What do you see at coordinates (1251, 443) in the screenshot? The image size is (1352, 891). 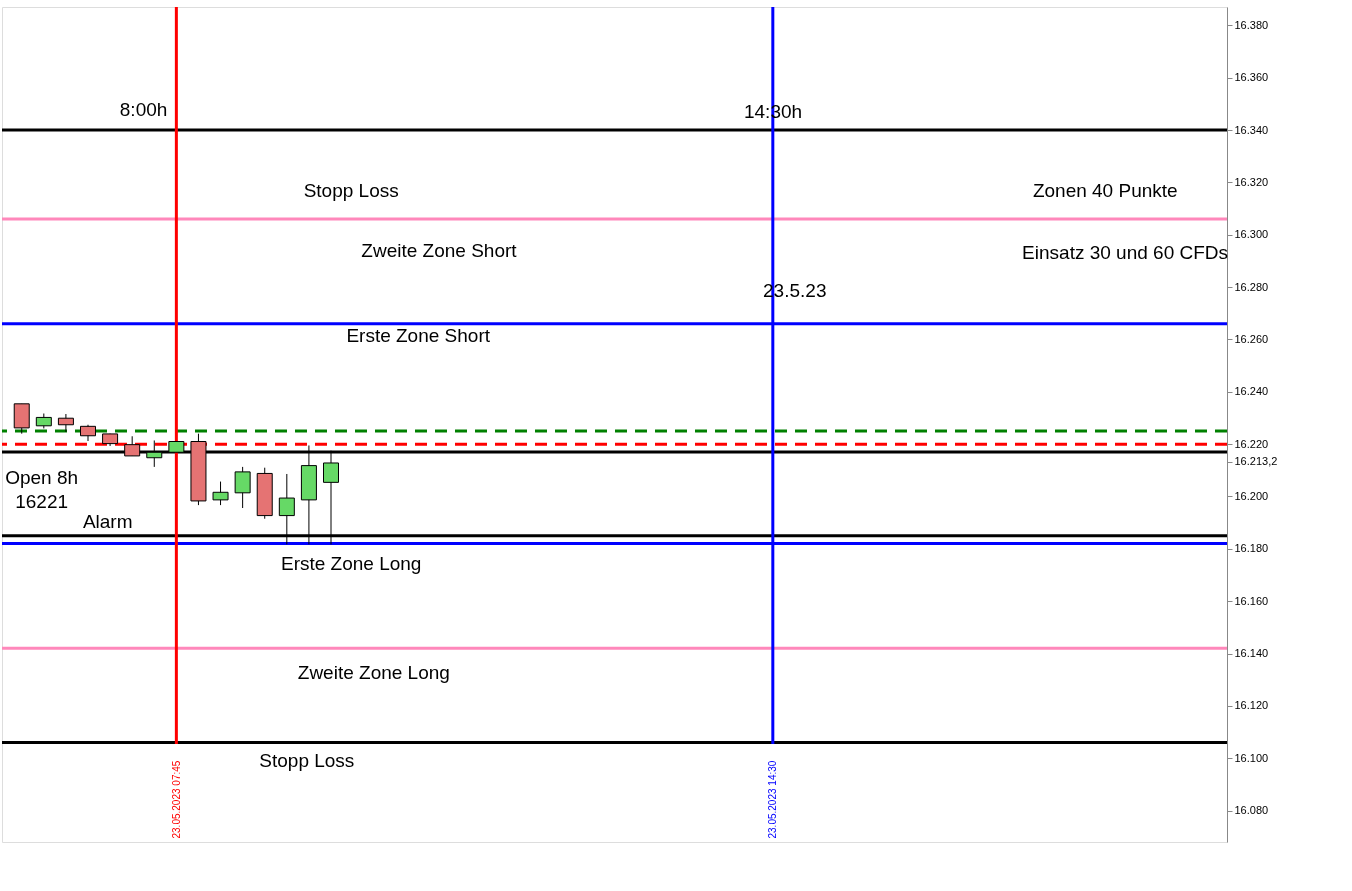 I see `y-tick-label: 16.220` at bounding box center [1251, 443].